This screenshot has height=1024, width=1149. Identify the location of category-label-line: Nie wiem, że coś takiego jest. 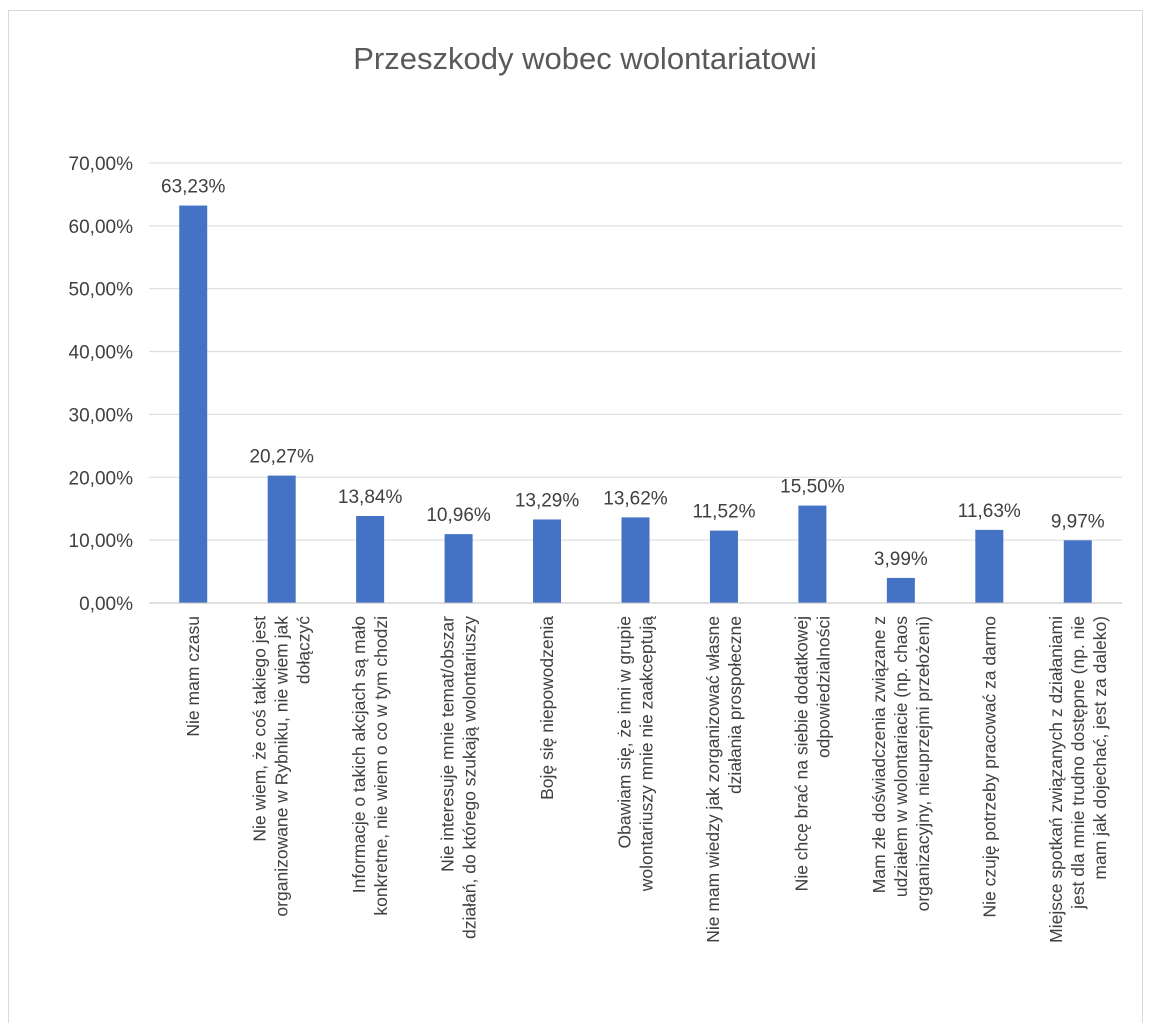
(260, 729).